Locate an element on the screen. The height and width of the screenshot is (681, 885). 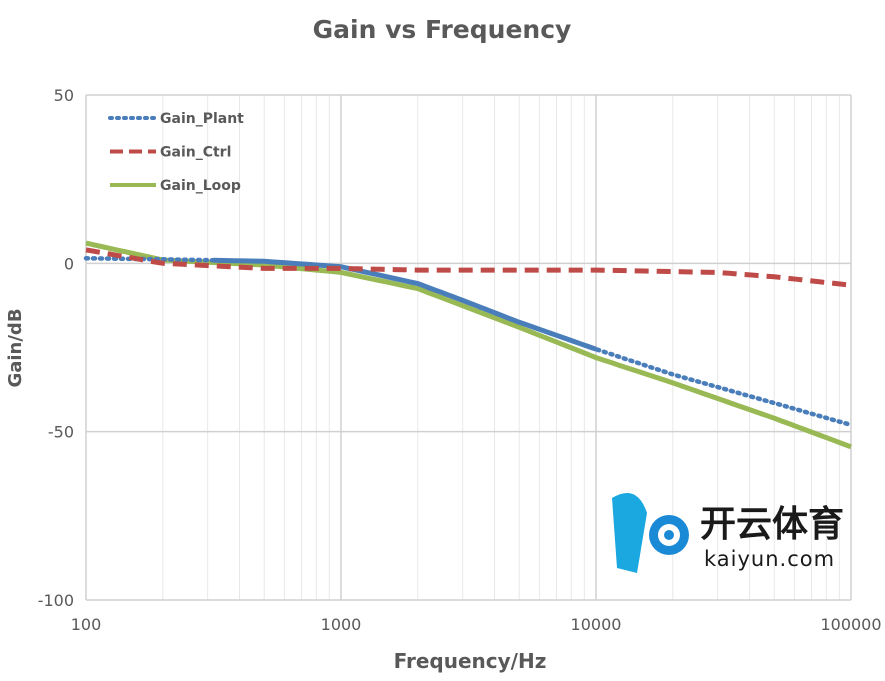
x-tick-label: 1000 is located at coordinates (341, 624).